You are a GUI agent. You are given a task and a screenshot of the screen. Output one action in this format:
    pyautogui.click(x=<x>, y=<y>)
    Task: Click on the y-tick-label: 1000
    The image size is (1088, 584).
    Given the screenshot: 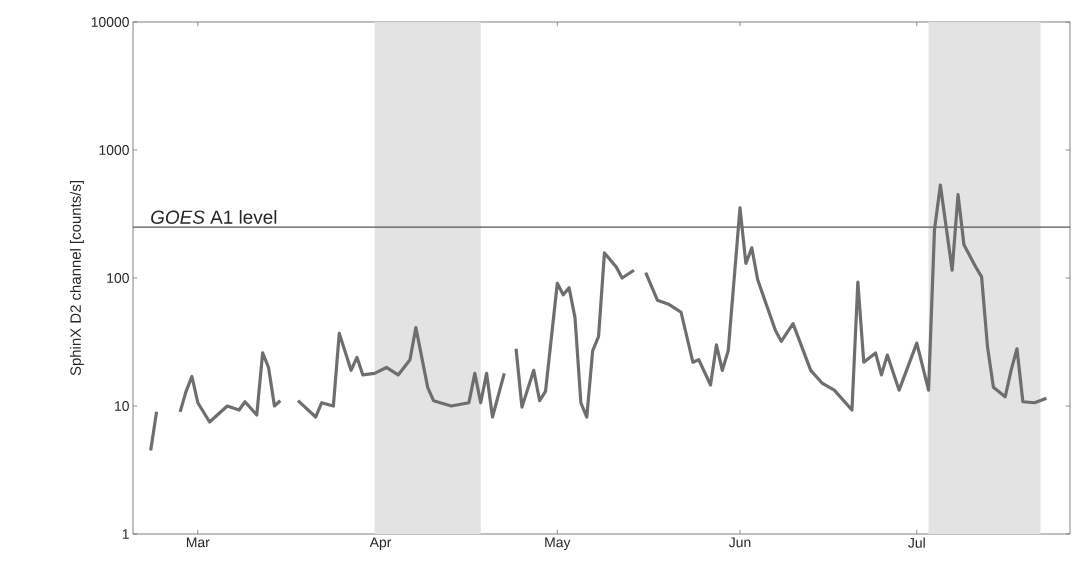 What is the action you would take?
    pyautogui.click(x=114, y=150)
    